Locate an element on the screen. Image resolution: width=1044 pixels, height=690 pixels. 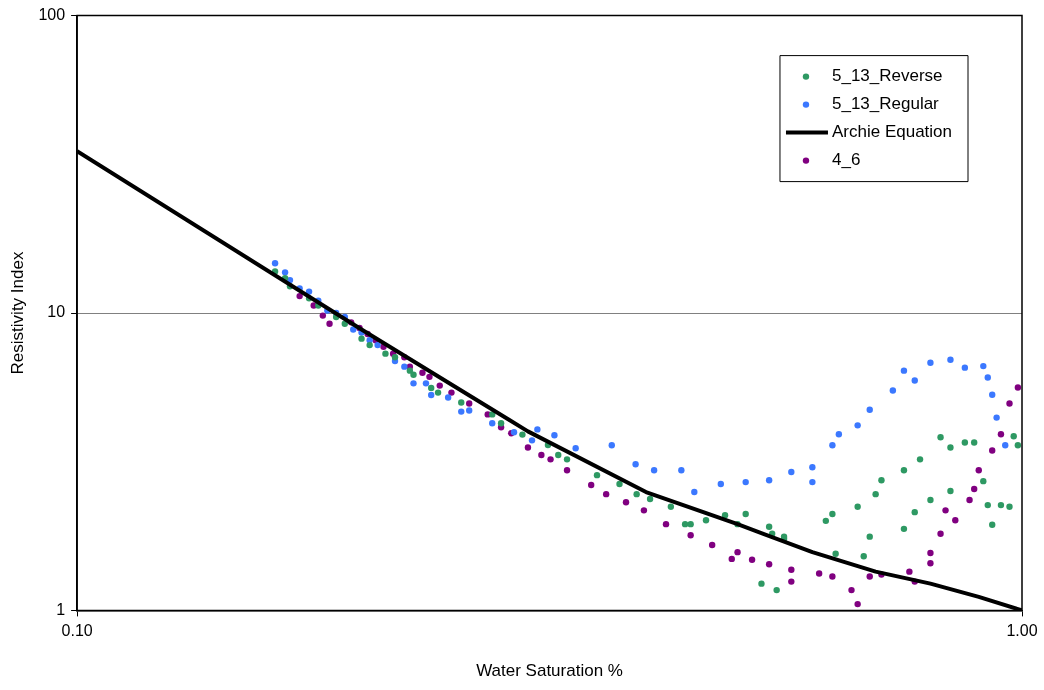
legend-label: 5_13_Regular is located at coordinates (885, 104).